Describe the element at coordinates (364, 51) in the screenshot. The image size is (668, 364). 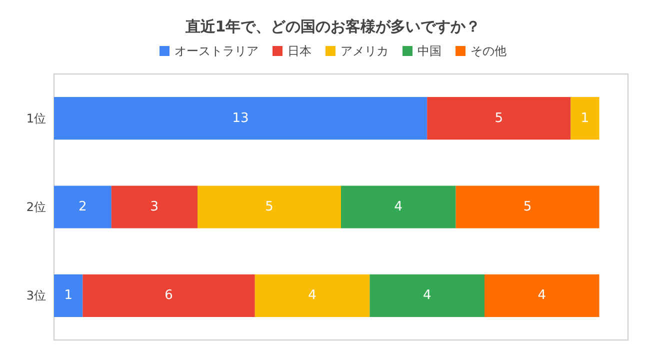
I see `legend-label: アメリカ` at that location.